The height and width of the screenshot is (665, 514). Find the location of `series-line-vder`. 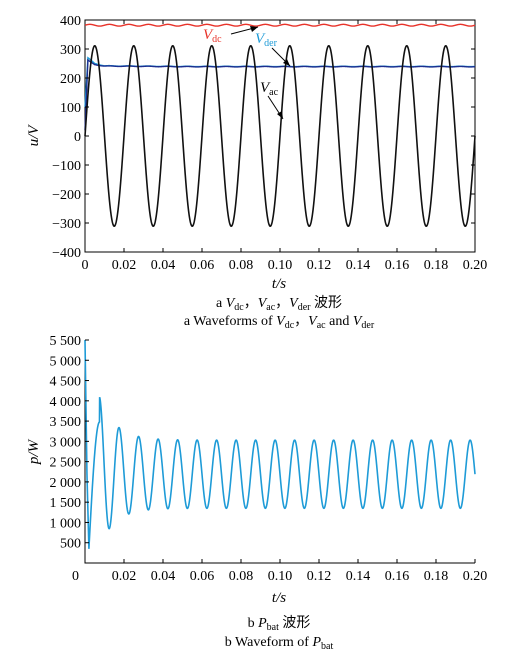

series-line-vder is located at coordinates (280, 82).